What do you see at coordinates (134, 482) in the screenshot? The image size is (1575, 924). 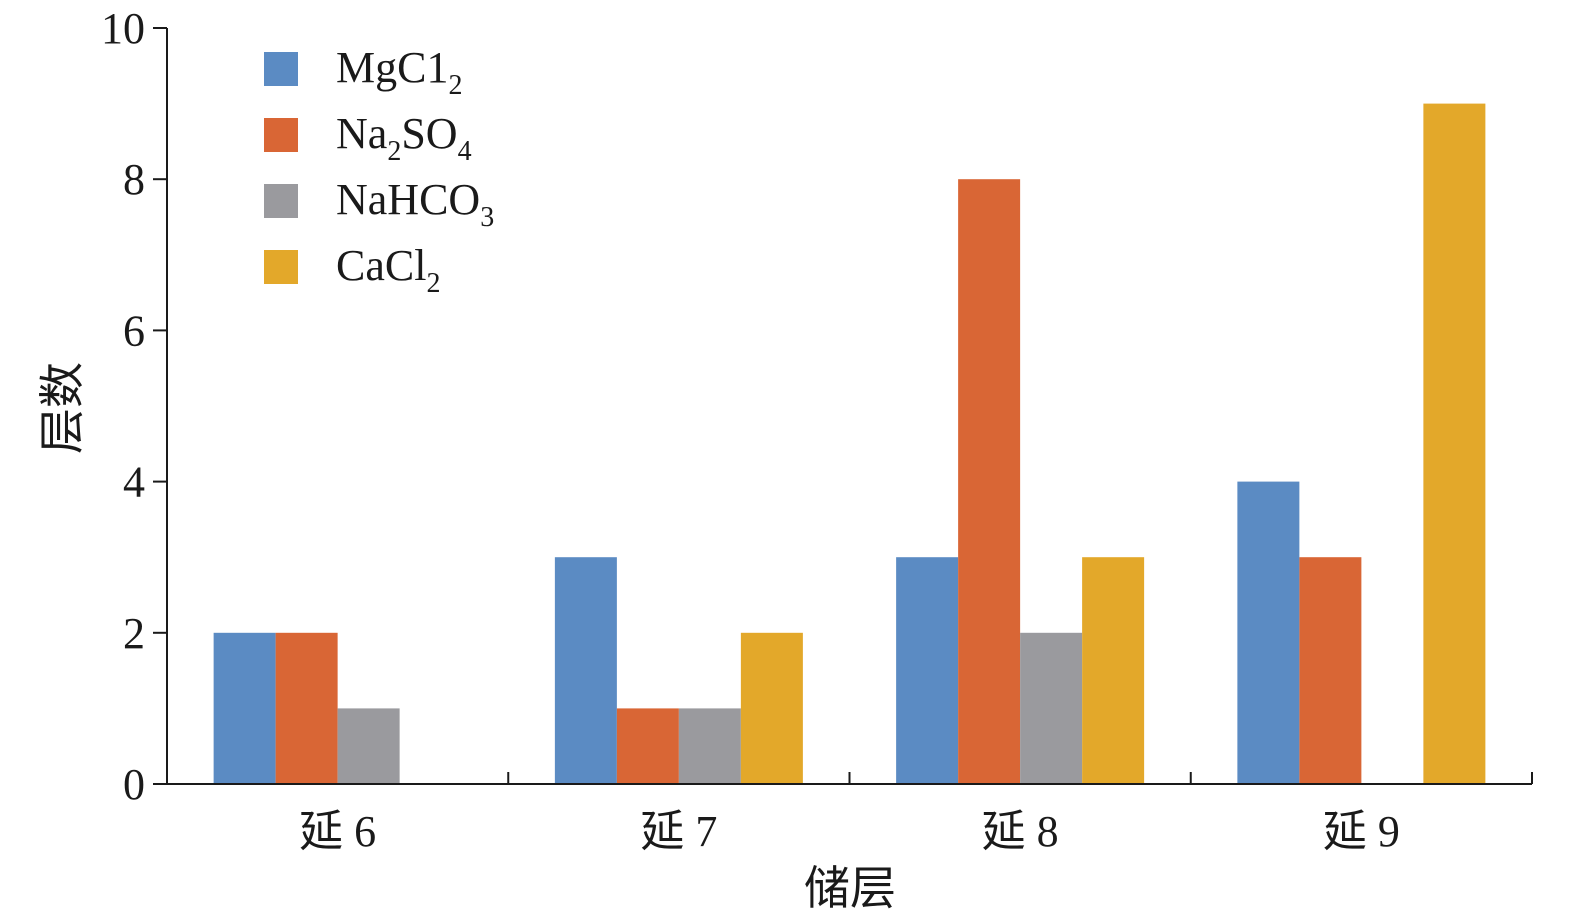 I see `y-tick-label: 4` at bounding box center [134, 482].